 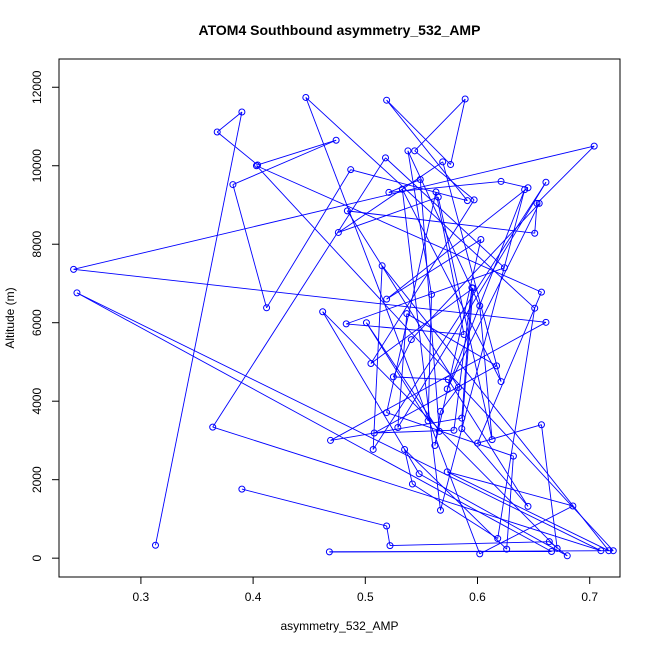 What do you see at coordinates (37, 558) in the screenshot?
I see `y-tick-label: 0` at bounding box center [37, 558].